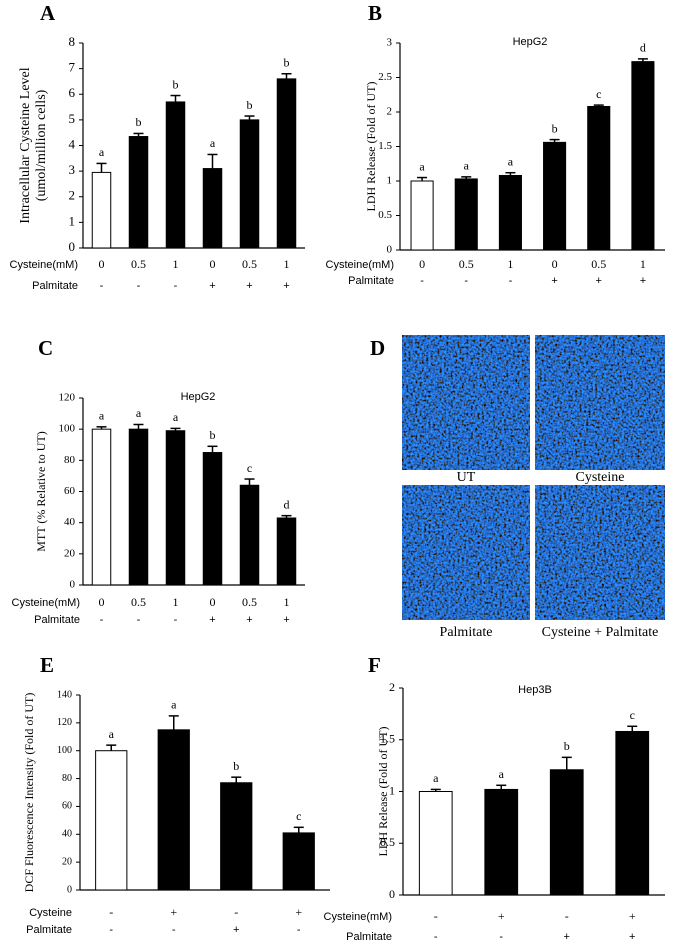 The height and width of the screenshot is (948, 681). Describe the element at coordinates (72, 143) in the screenshot. I see `y-tick-label: 4` at that location.